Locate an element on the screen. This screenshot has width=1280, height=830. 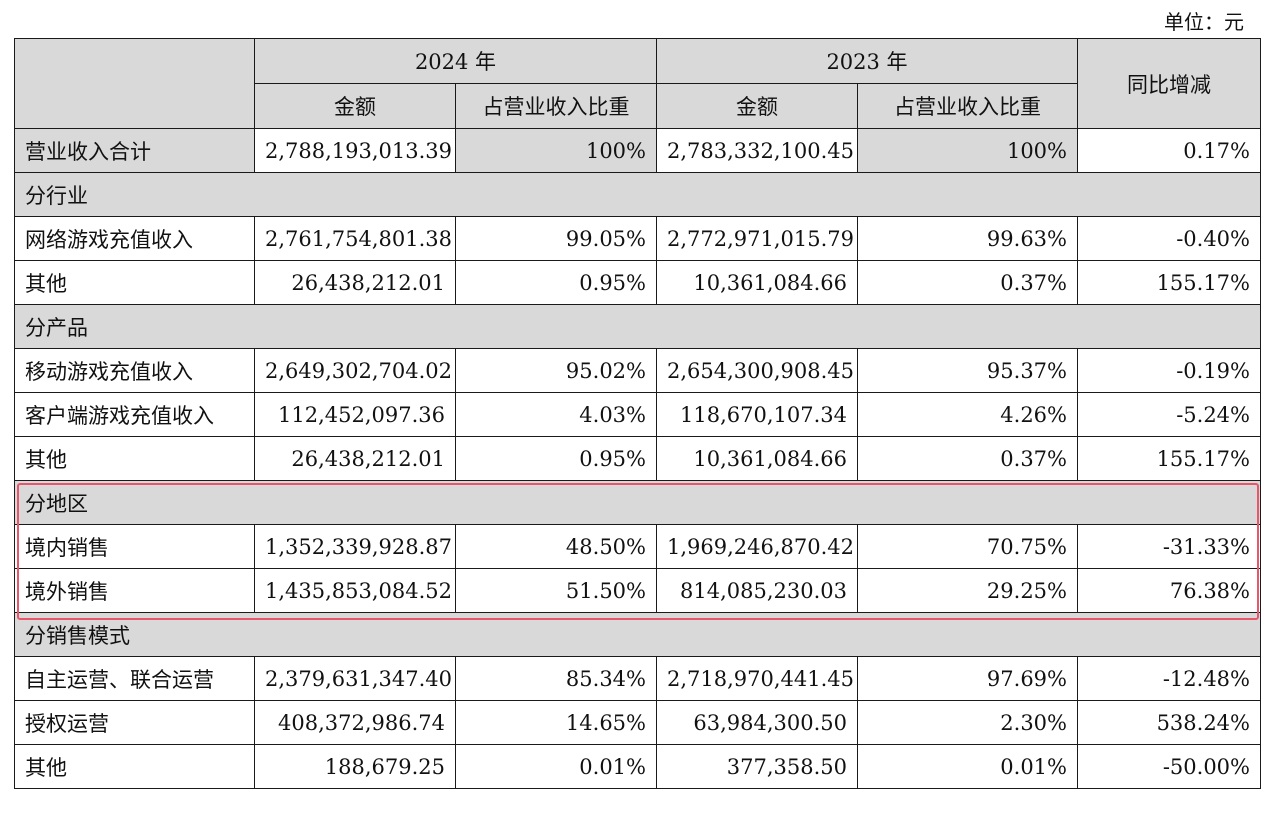
amount-2024: 408,372,986.74 is located at coordinates (355, 722).